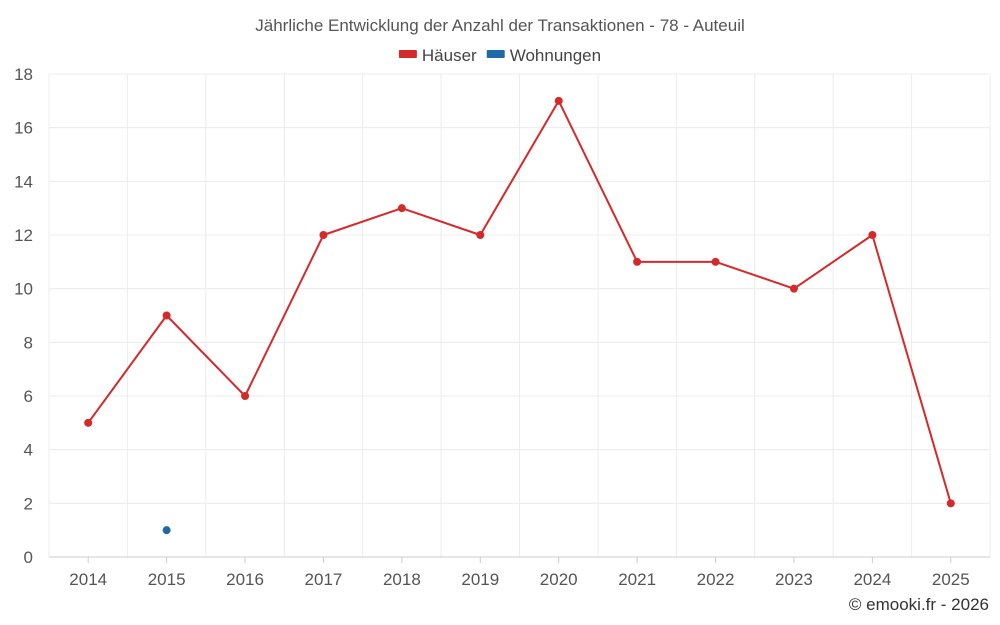  Describe the element at coordinates (167, 579) in the screenshot. I see `x-tick-label: 2015` at that location.